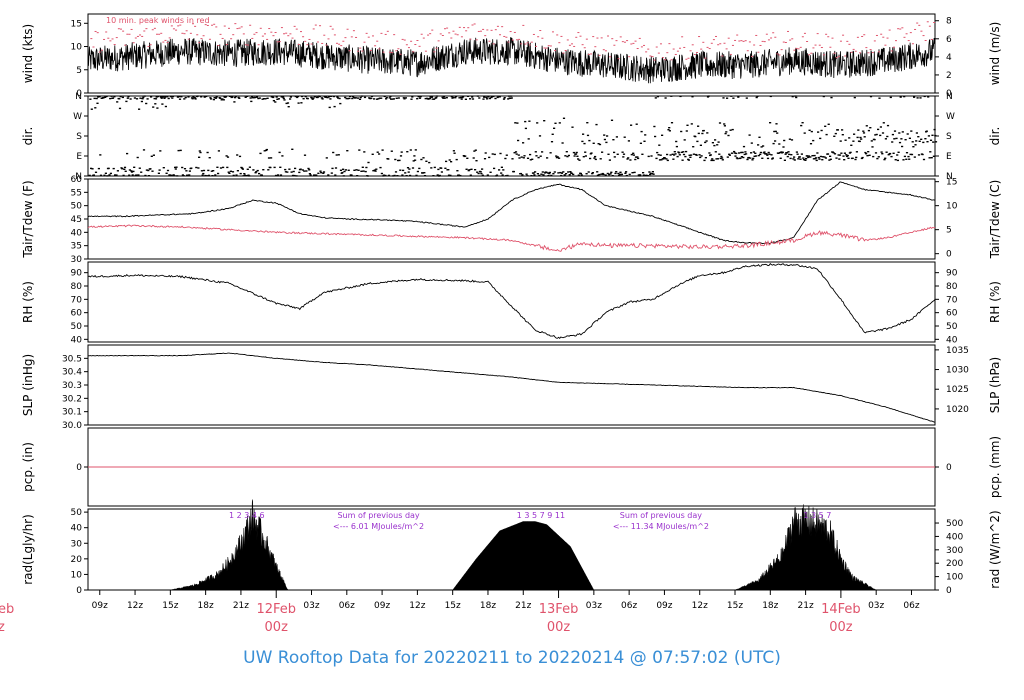  Describe the element at coordinates (28, 467) in the screenshot. I see `left-axis-label-pcp: pcp. (in)` at that location.